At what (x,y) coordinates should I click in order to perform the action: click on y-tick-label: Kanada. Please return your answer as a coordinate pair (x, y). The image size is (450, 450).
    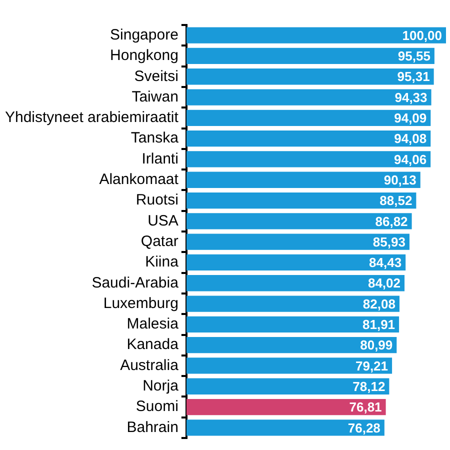
    Looking at the image, I should click on (153, 345).